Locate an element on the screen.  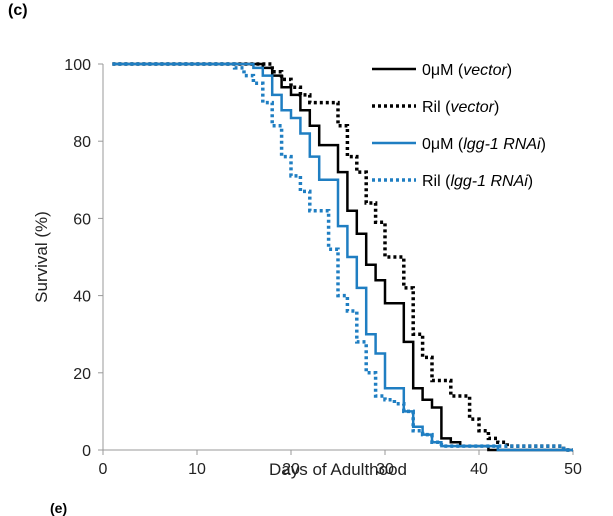
x-tick-label: 20 is located at coordinates (291, 469).